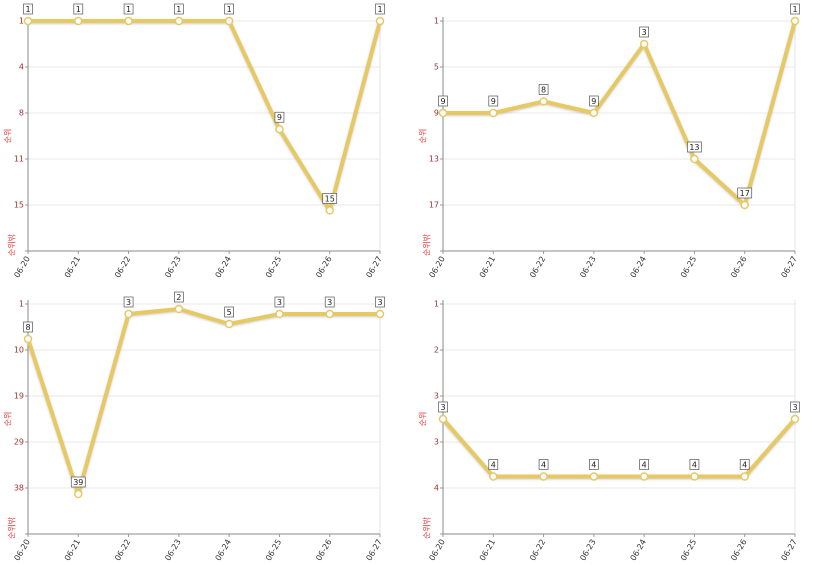 The image size is (830, 565). What do you see at coordinates (19, 350) in the screenshot?
I see `y-tick-label: 10` at bounding box center [19, 350].